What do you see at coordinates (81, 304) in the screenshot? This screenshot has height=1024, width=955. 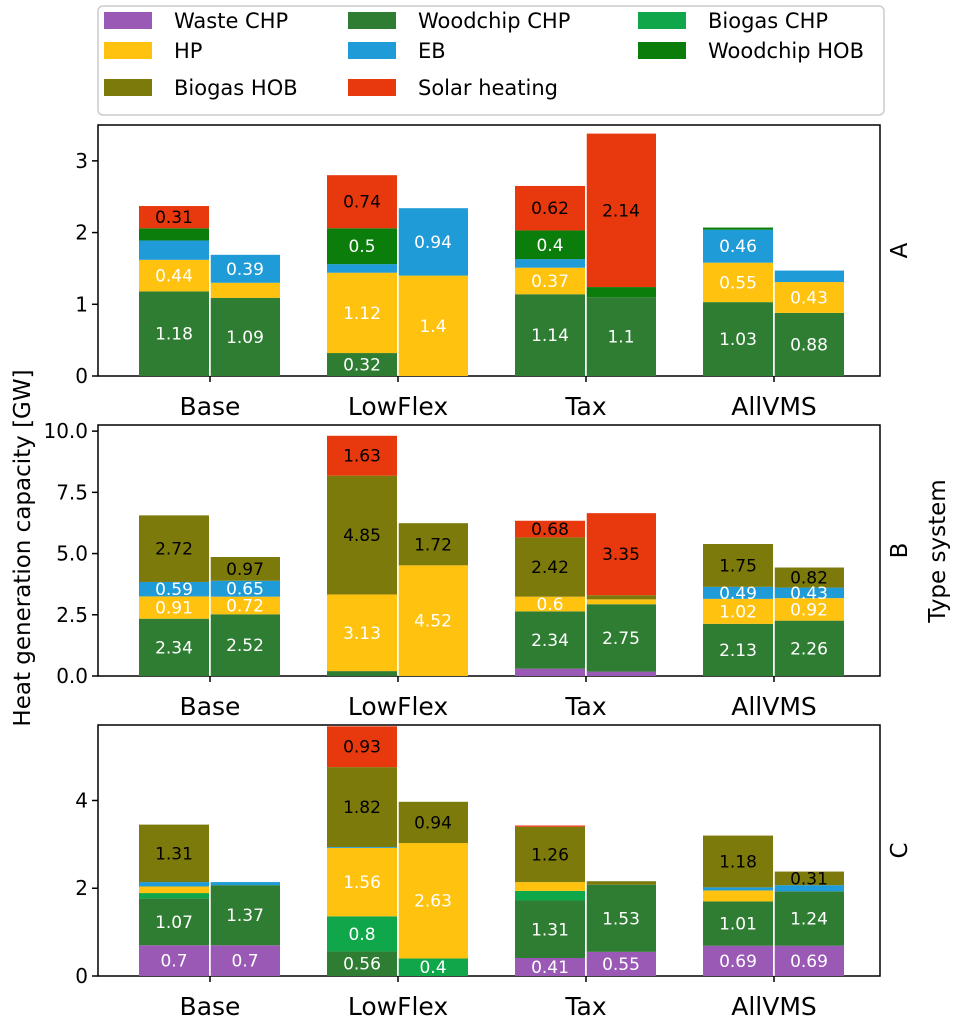 I see `y-tick-label: 1` at bounding box center [81, 304].